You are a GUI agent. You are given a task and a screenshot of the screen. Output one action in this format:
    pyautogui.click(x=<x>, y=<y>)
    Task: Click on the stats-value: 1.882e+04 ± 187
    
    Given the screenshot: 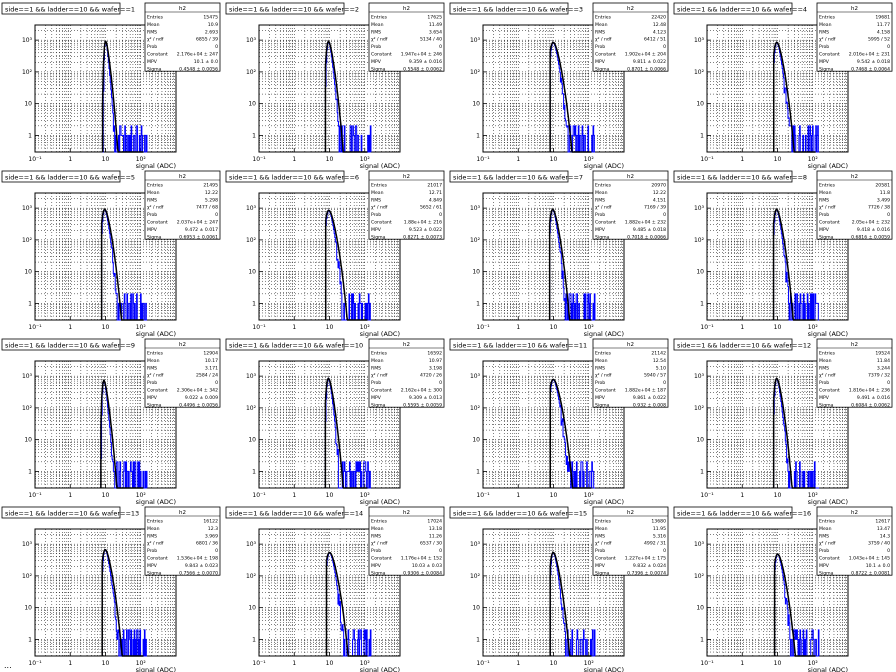 What is the action you would take?
    pyautogui.click(x=645, y=391)
    